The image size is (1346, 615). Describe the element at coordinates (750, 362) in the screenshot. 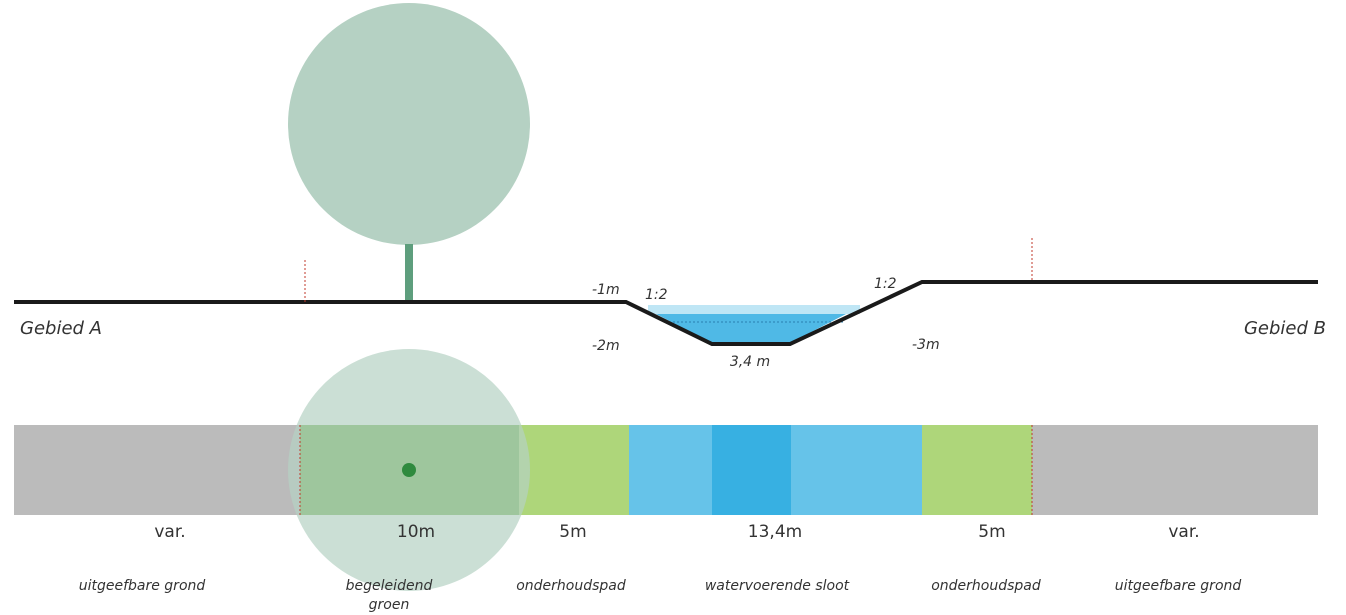

I see `bottom-width: 3,4 m` at that location.